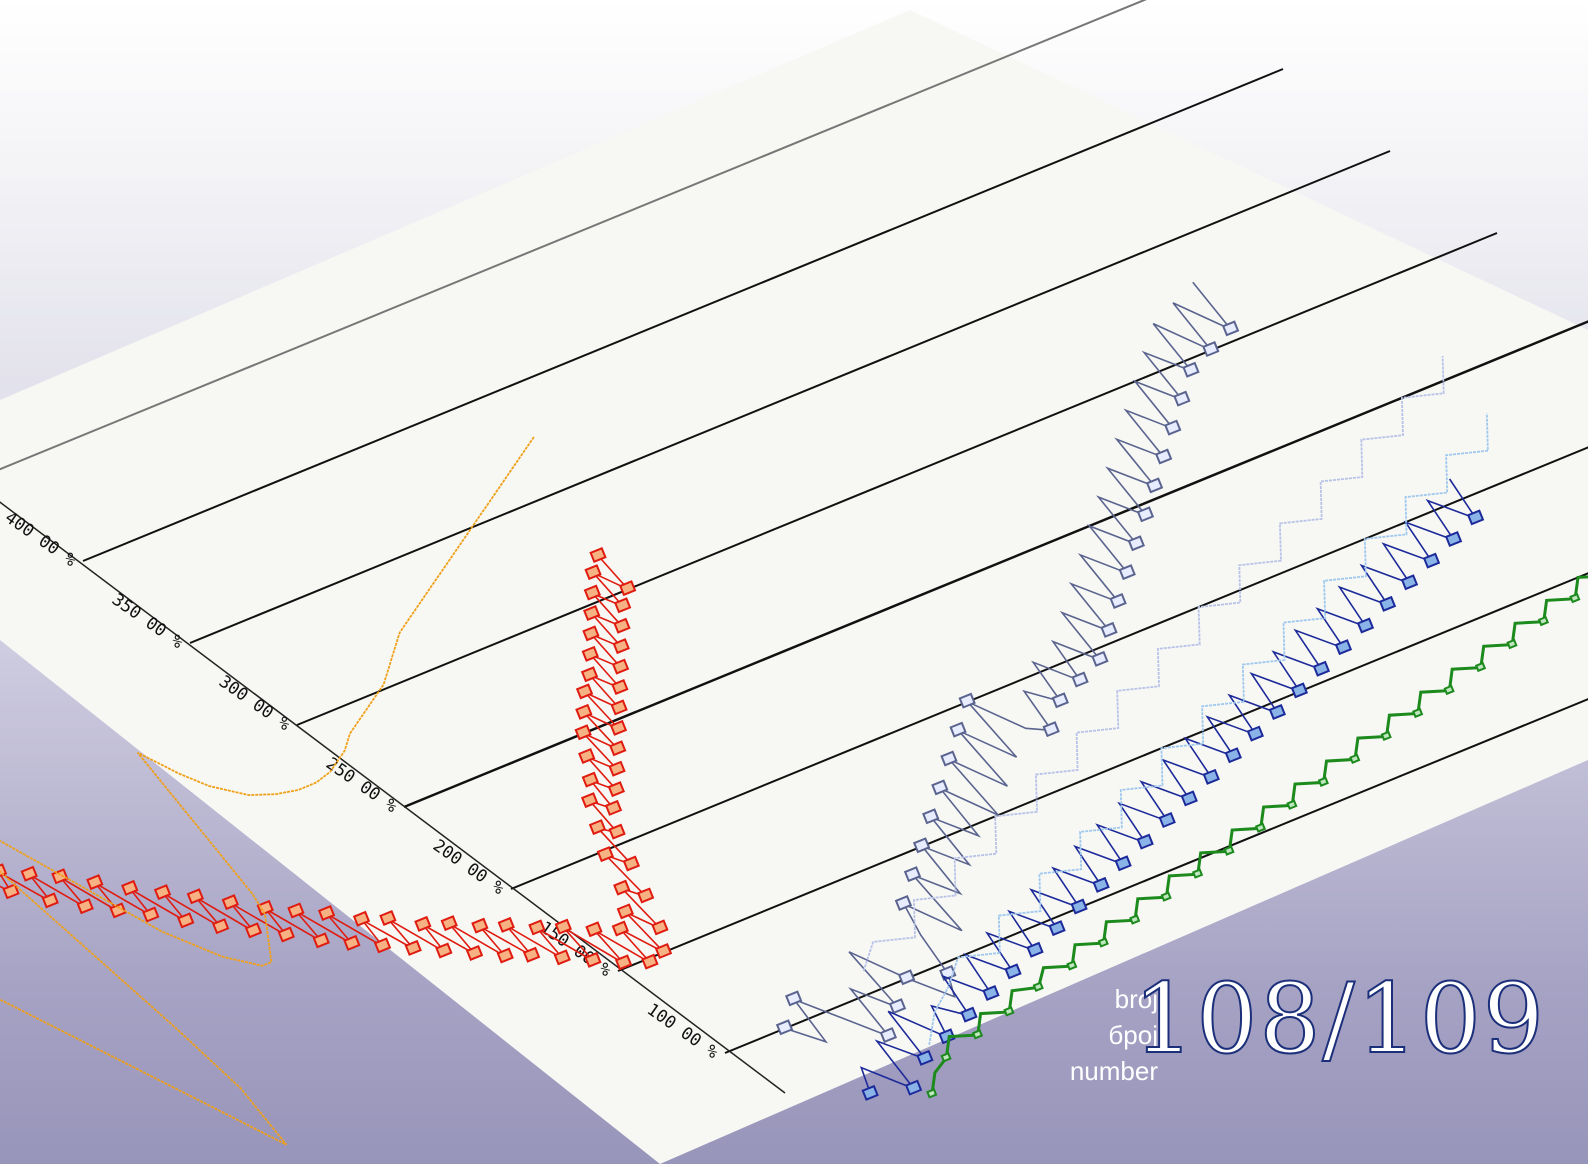 The width and height of the screenshot is (1588, 1164). What do you see at coordinates (1278, 1063) in the screenshot?
I see `issue-label: broj број number 108/109` at bounding box center [1278, 1063].